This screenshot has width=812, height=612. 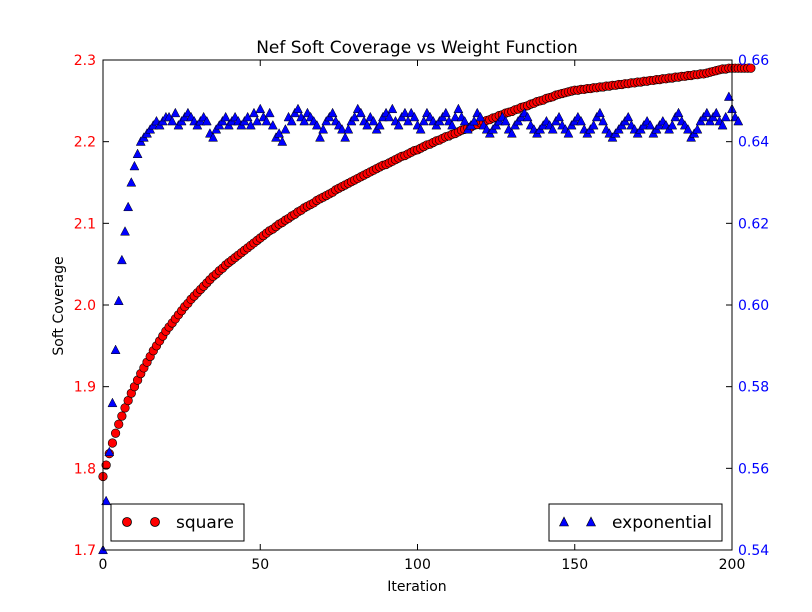 I want to click on legend-square: square, so click(x=177, y=522).